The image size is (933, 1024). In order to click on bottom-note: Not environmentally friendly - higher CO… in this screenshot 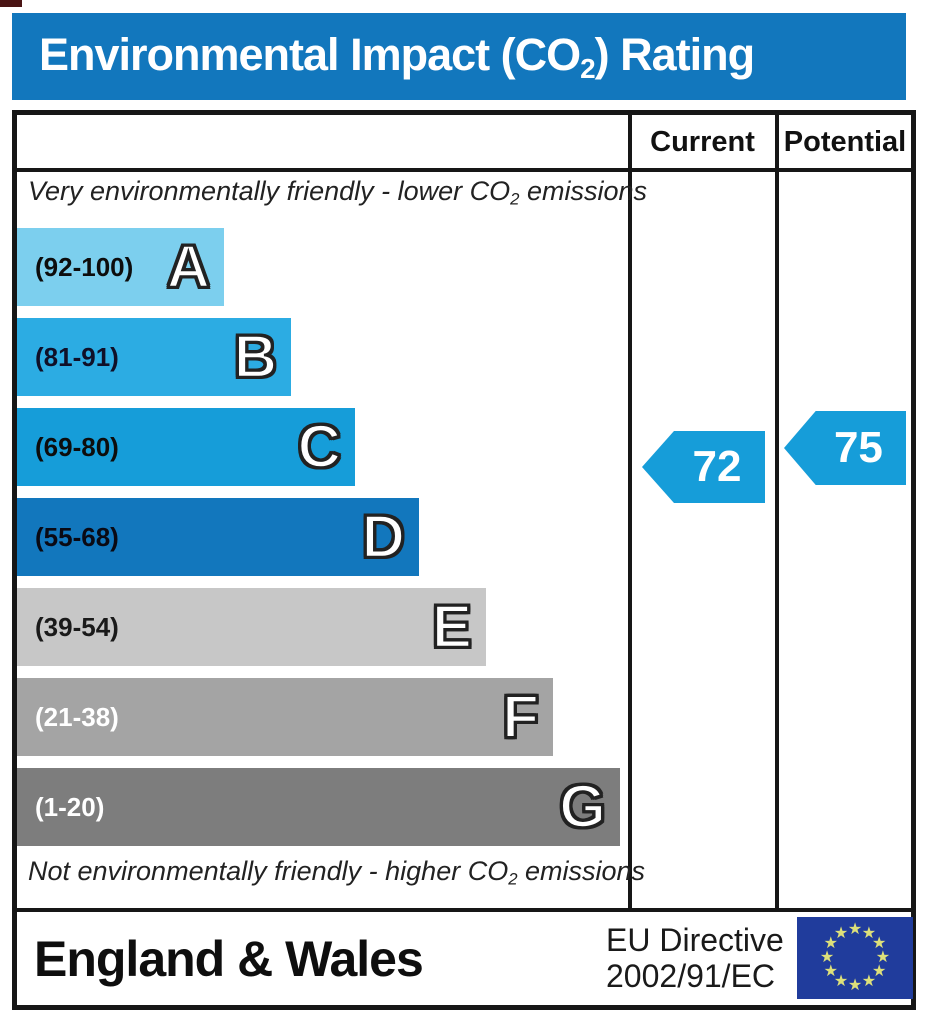, I will do `click(336, 873)`.